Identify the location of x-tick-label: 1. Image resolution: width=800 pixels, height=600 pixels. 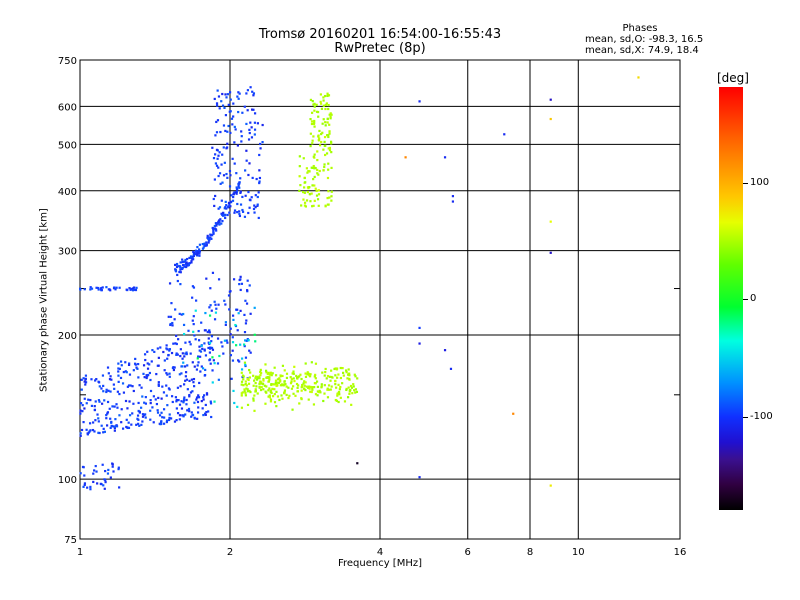
(80, 552).